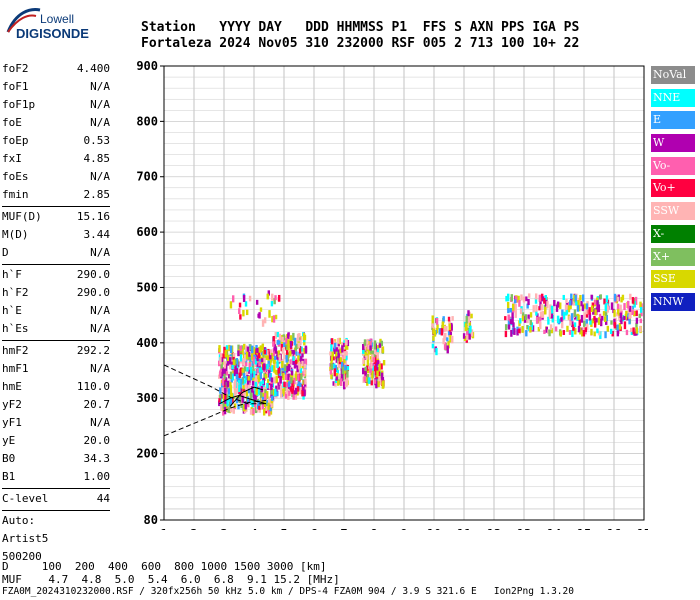 This screenshot has width=700, height=600. I want to click on x-tick-label: 2, so click(193, 528).